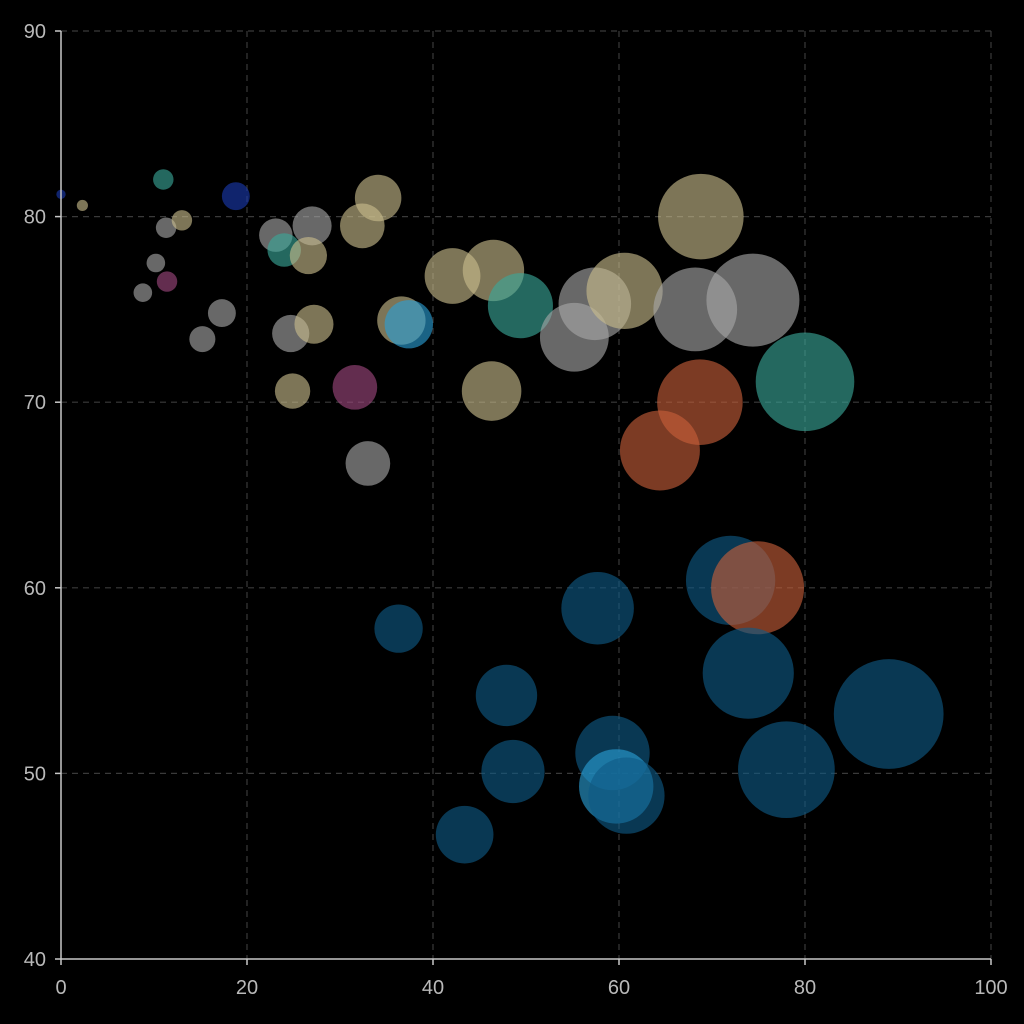  I want to click on y-axis-ticks: 40 50 60 70 80 90, so click(42, 496).